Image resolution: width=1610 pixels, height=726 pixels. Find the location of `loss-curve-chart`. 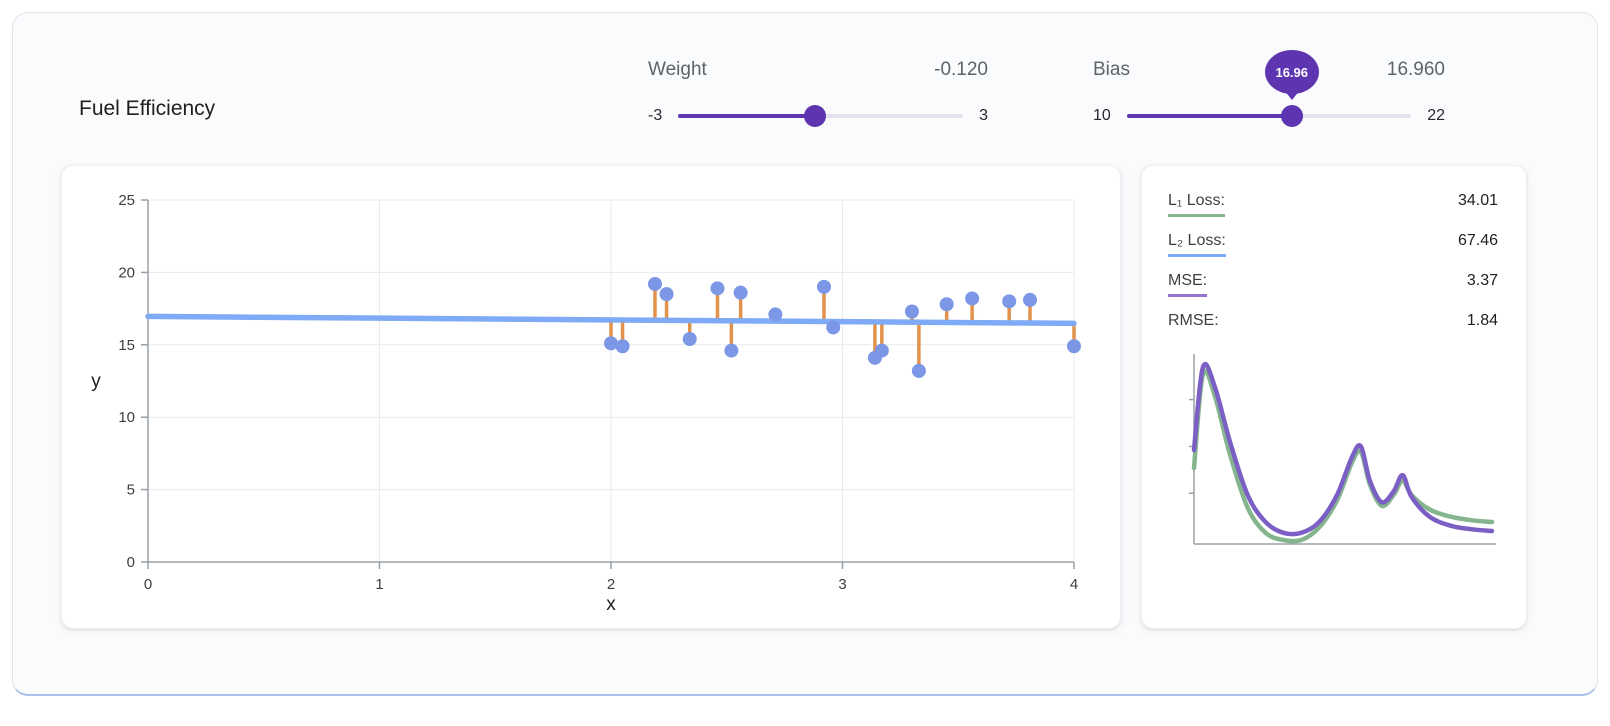

loss-curve-chart is located at coordinates (1342, 449).